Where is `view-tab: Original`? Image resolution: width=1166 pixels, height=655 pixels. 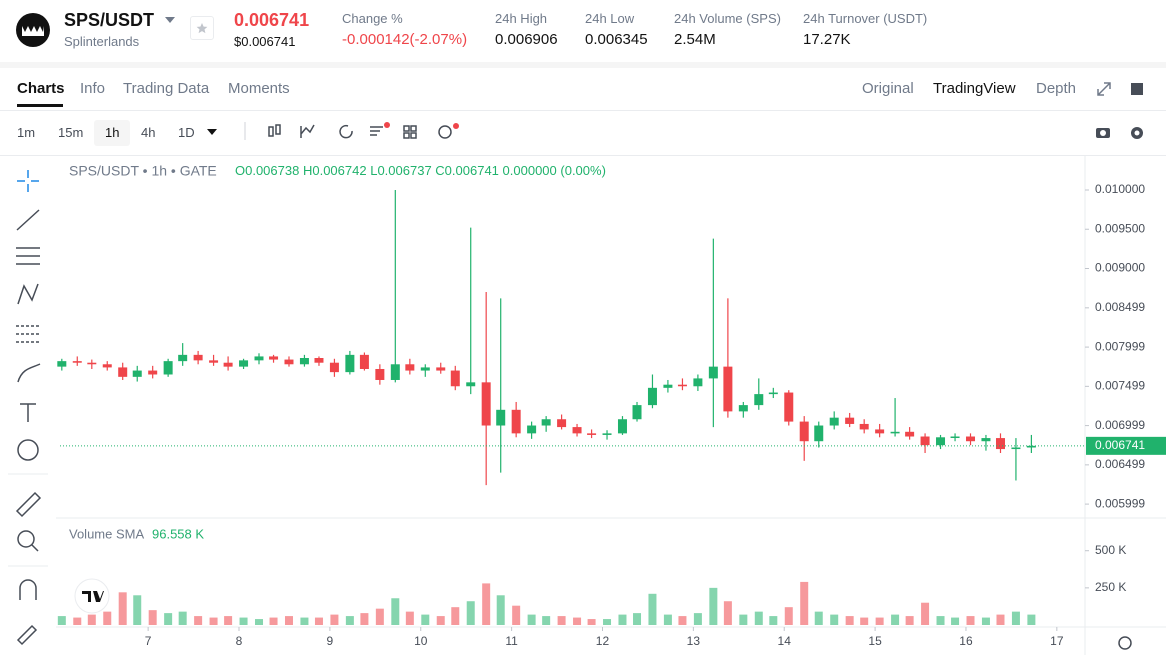
view-tab: Original is located at coordinates (888, 88).